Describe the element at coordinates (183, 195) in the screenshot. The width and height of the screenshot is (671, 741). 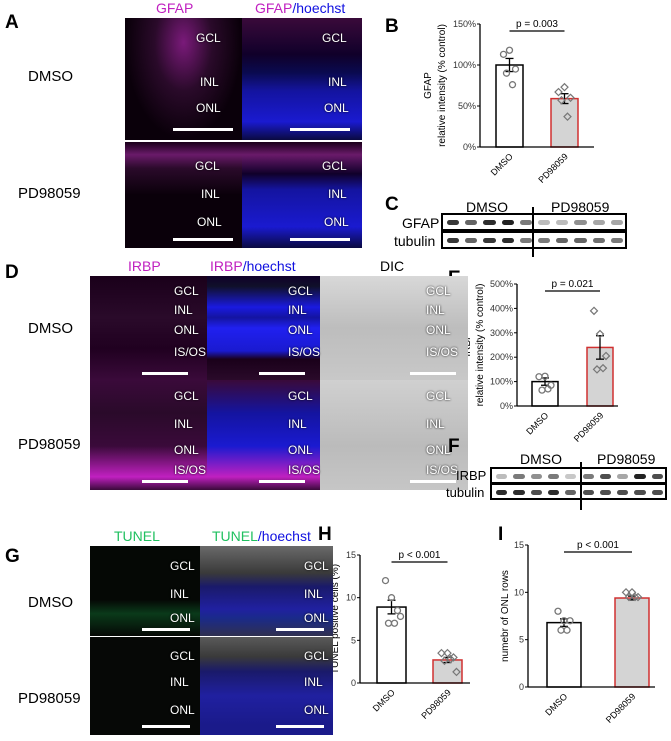
I see `micrograph-gfap-pd98059: GCL INL ONL` at that location.